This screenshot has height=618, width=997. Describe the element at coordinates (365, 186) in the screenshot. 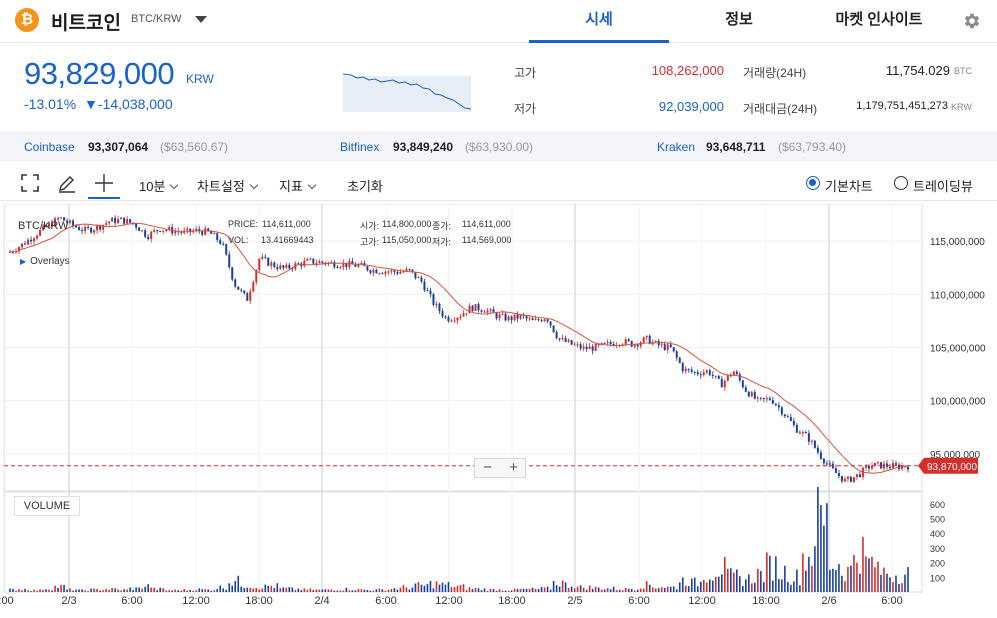

I see `reset-button: 초기화` at that location.